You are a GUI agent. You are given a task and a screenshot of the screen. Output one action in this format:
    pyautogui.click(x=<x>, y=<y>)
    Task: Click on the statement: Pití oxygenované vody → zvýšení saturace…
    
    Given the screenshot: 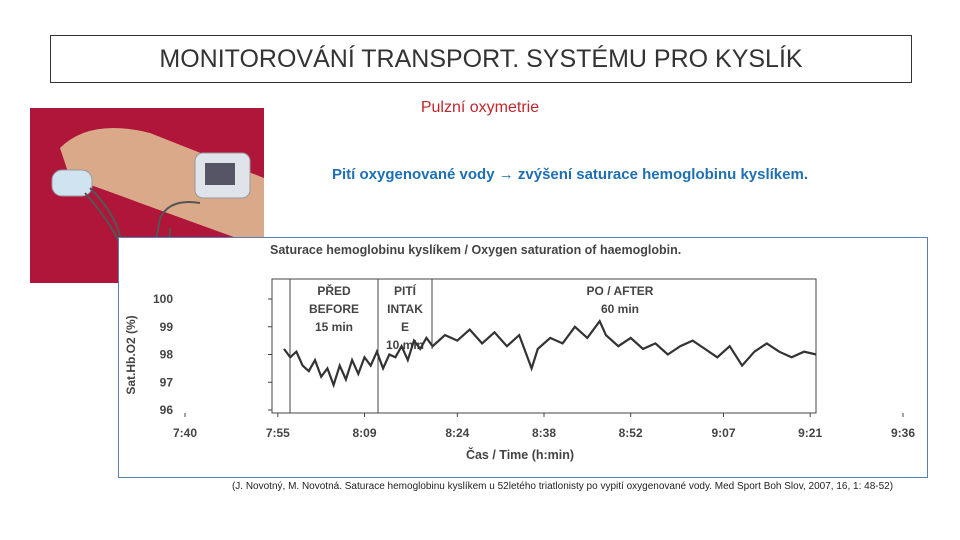 What is the action you would take?
    pyautogui.click(x=570, y=174)
    